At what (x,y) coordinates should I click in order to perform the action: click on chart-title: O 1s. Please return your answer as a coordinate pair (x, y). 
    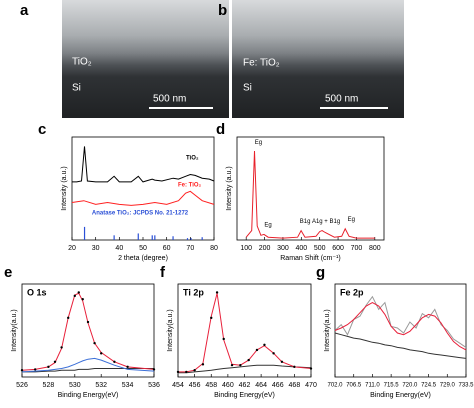
    Looking at the image, I should click on (37, 292).